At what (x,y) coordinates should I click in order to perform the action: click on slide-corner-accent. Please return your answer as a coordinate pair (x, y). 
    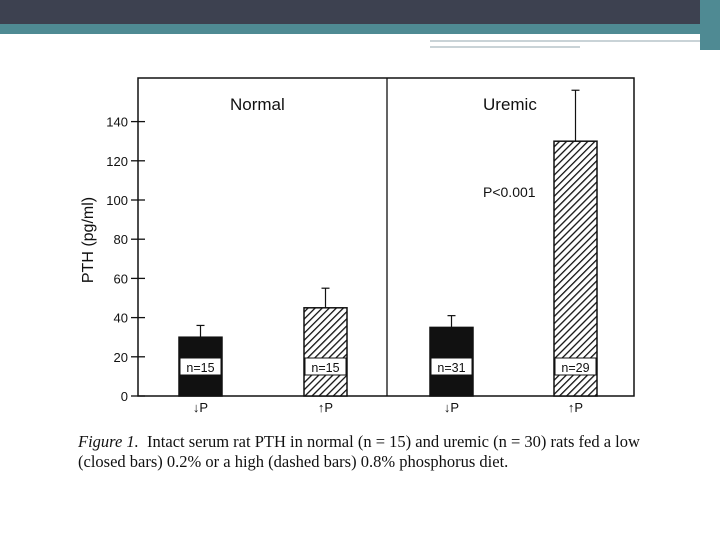
    Looking at the image, I should click on (710, 25).